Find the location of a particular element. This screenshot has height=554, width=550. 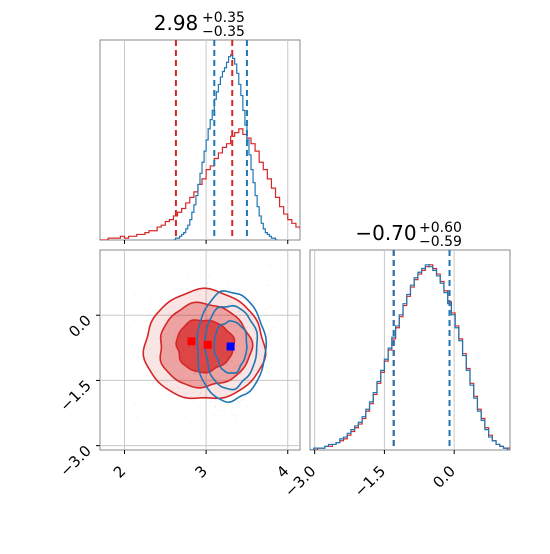

title-top-left-upper: +0.35 is located at coordinates (223, 18).